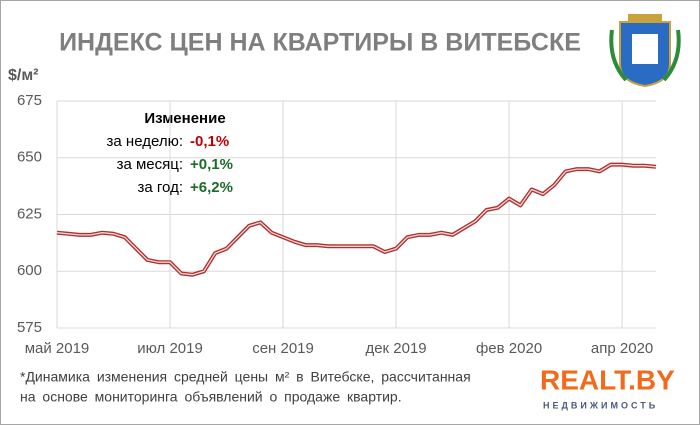 Image resolution: width=700 pixels, height=430 pixels. Describe the element at coordinates (170, 348) in the screenshot. I see `x-tick-label: июл 2019` at that location.